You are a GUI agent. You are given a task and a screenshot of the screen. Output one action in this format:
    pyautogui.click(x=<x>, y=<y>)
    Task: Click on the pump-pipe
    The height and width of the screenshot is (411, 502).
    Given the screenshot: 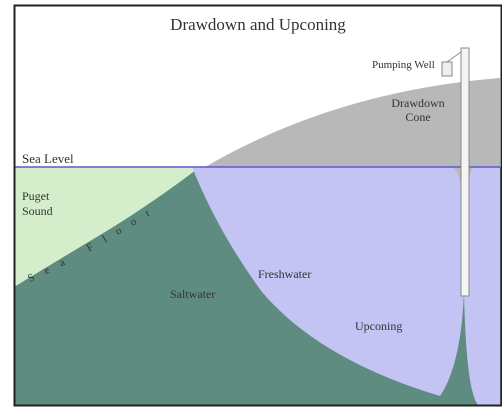 What is the action you would take?
    pyautogui.click(x=454, y=57)
    